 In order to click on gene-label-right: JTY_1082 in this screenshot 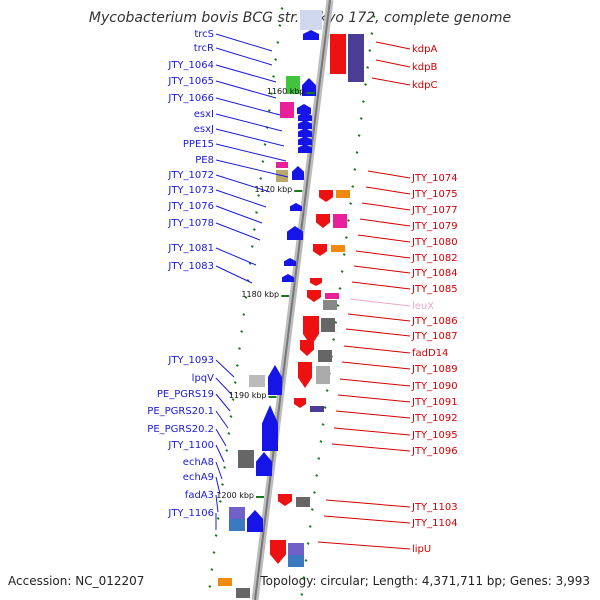, I will do `click(434, 258)`.